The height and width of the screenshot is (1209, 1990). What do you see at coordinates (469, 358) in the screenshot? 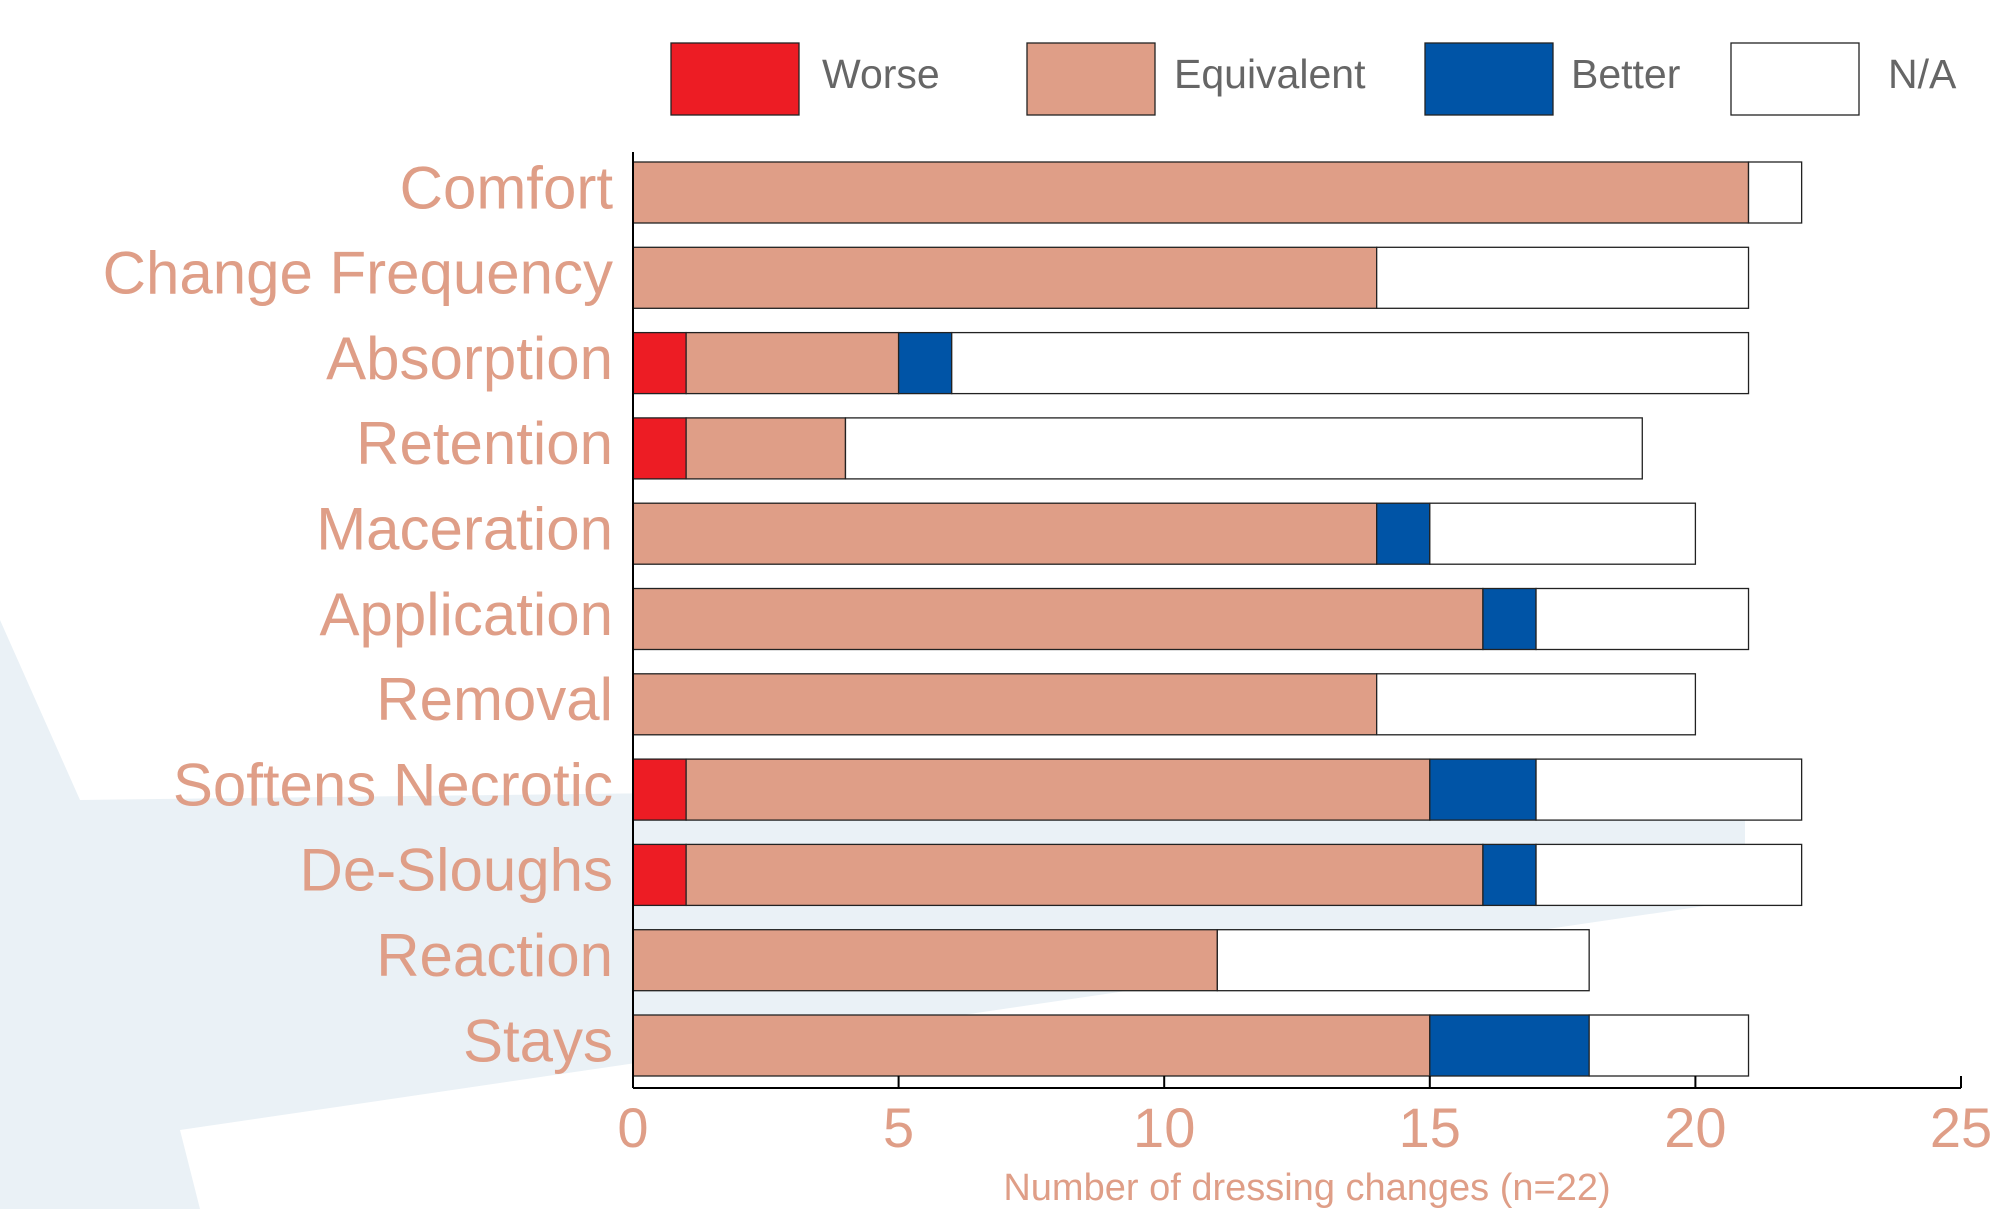
I see `category-label: Absorption` at bounding box center [469, 358].